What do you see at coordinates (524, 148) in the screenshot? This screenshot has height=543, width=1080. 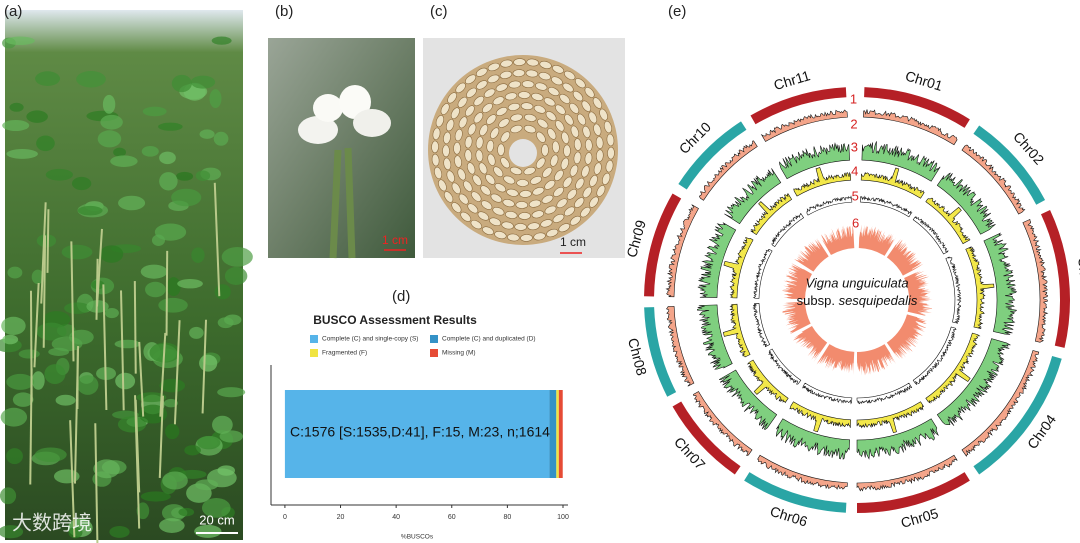 I see `photo-seeds` at bounding box center [524, 148].